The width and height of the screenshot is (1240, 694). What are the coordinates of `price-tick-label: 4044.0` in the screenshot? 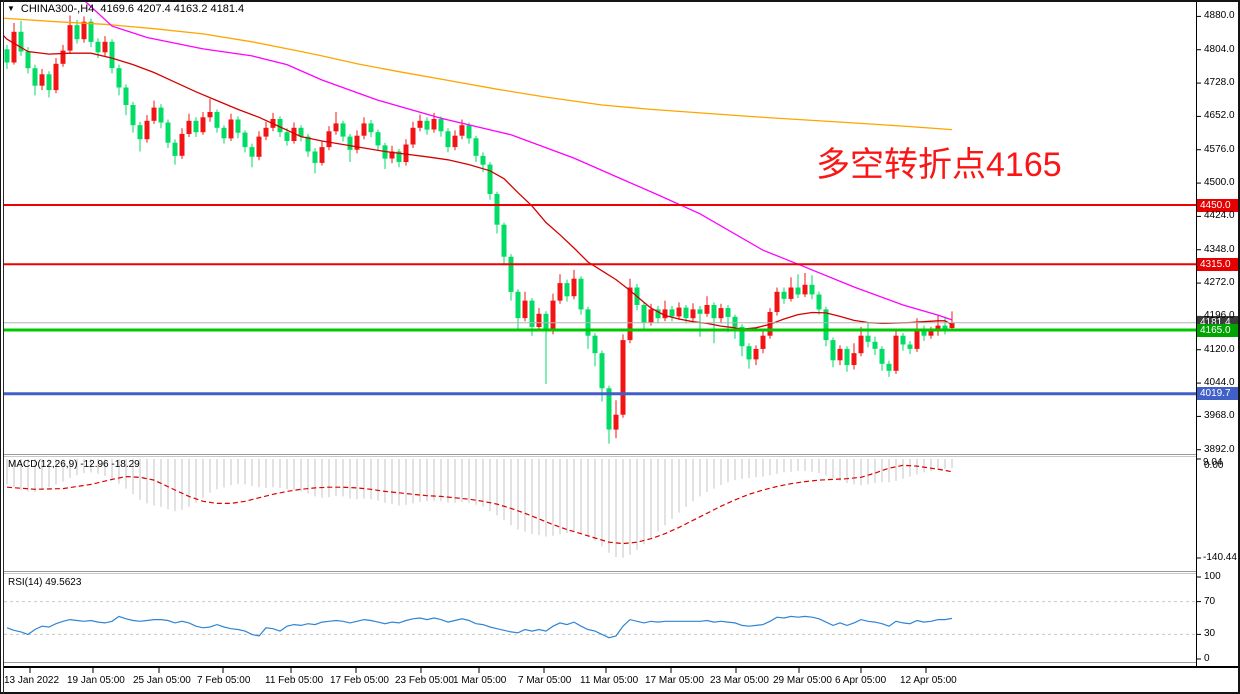 It's located at (1219, 382).